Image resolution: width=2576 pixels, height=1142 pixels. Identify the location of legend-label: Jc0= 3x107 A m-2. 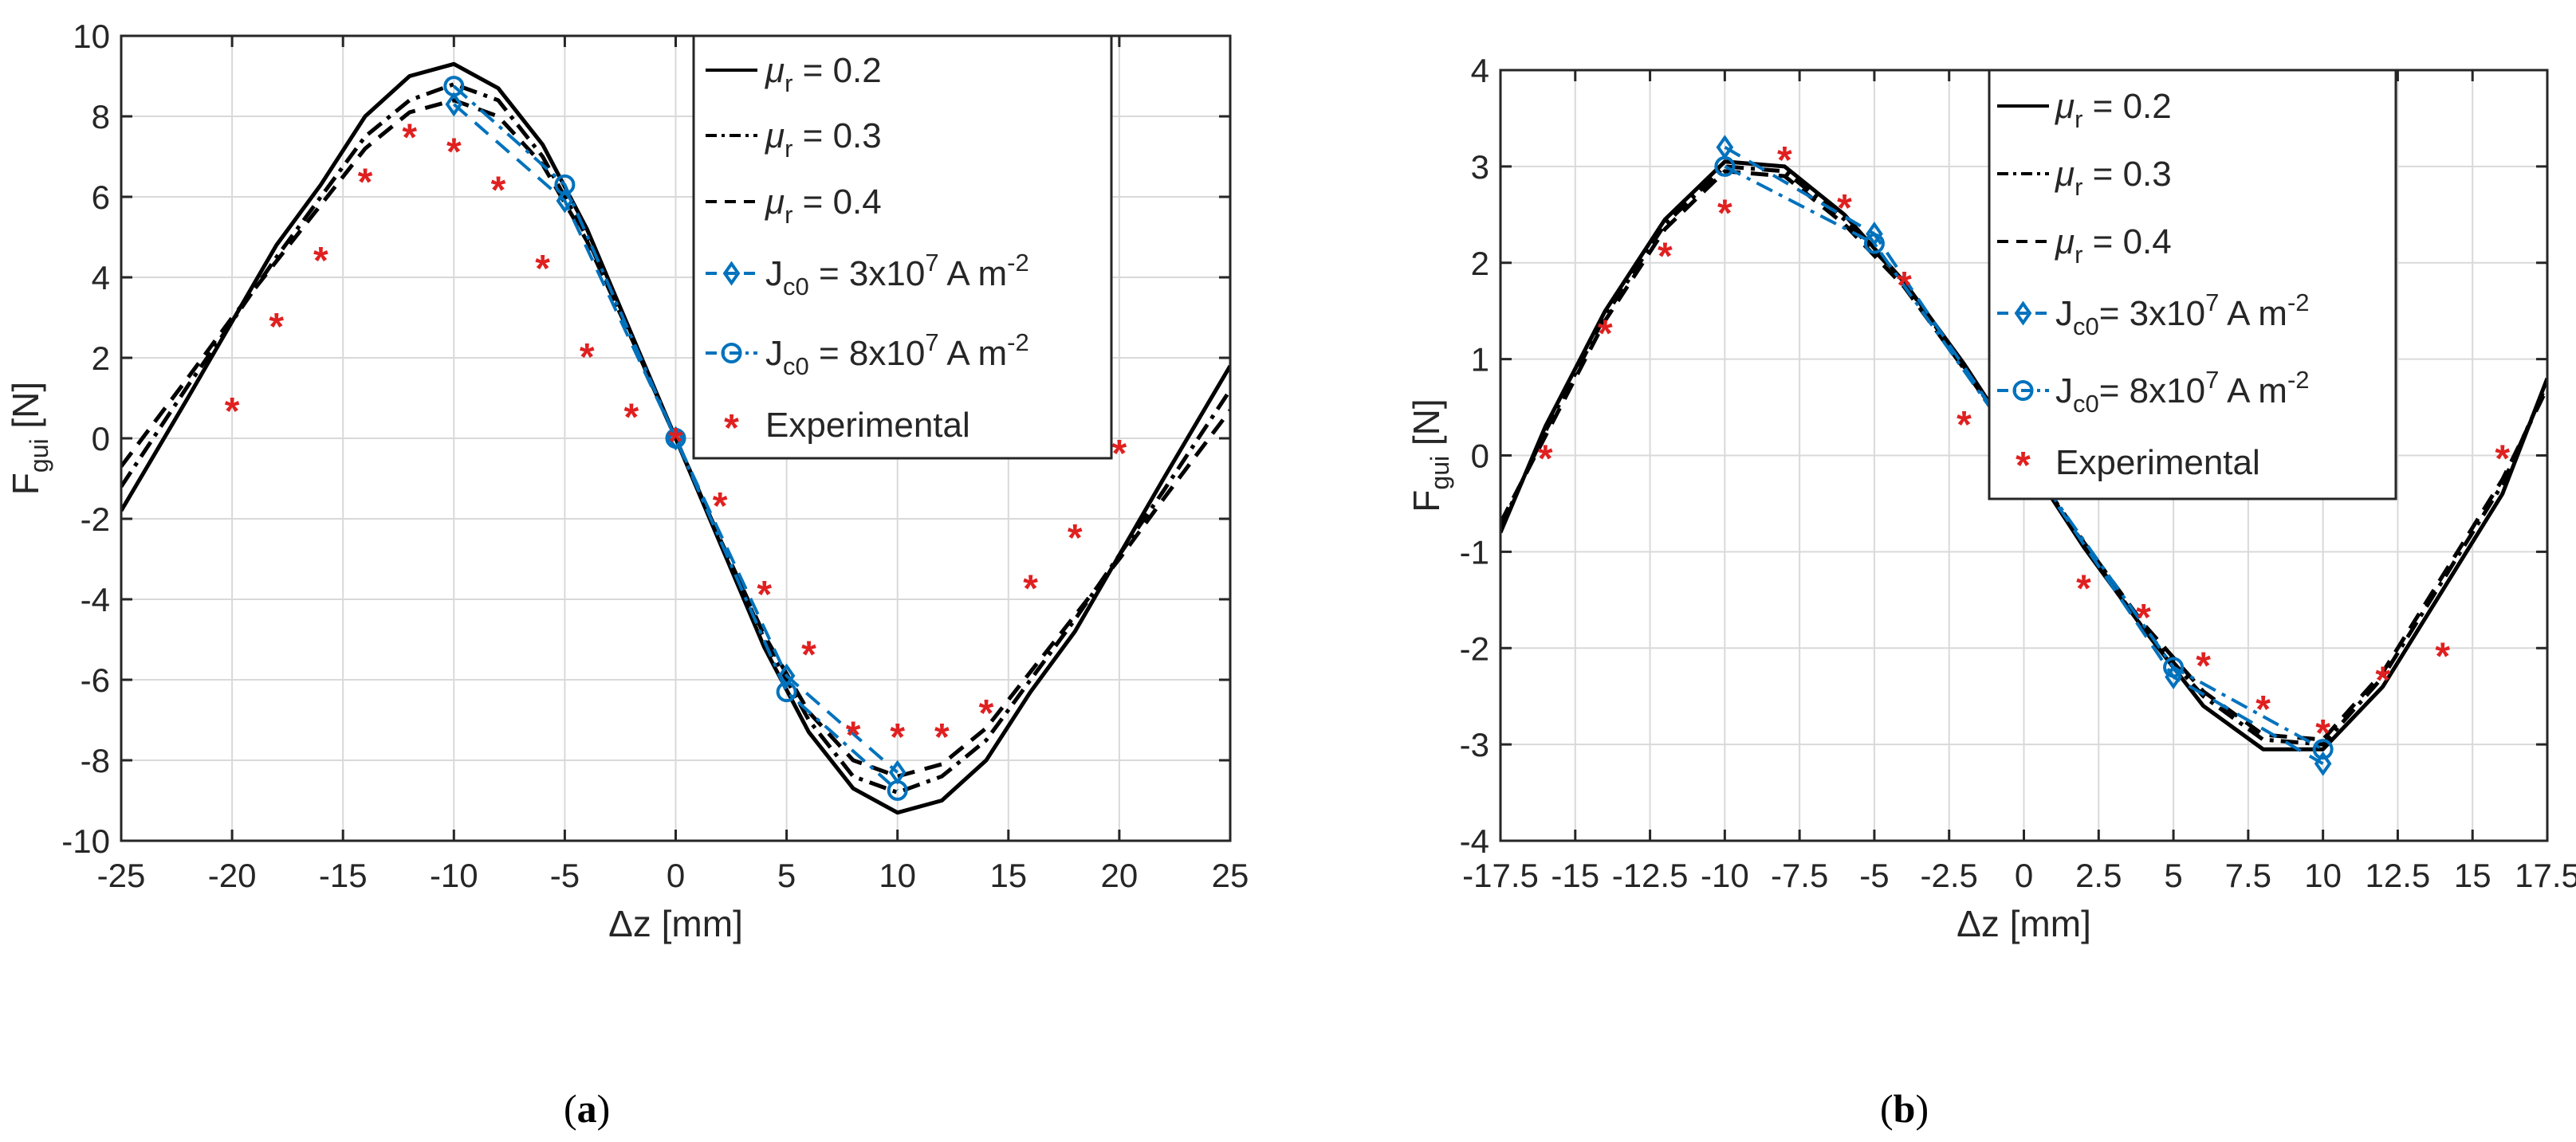
(2182, 314).